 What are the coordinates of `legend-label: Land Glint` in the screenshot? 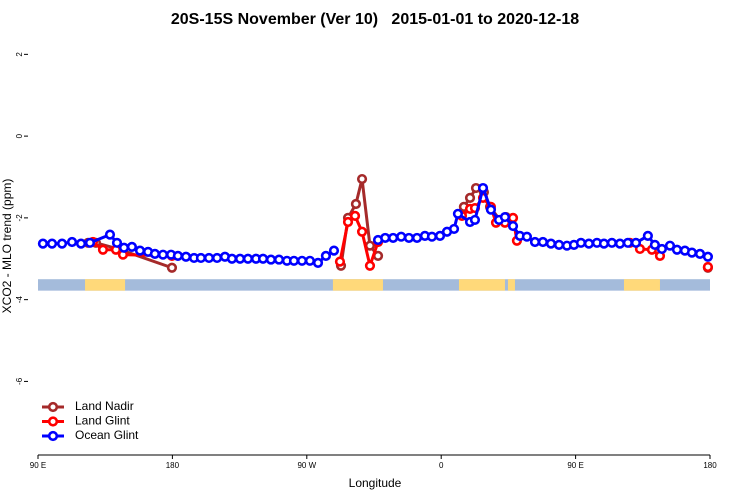 It's located at (102, 421).